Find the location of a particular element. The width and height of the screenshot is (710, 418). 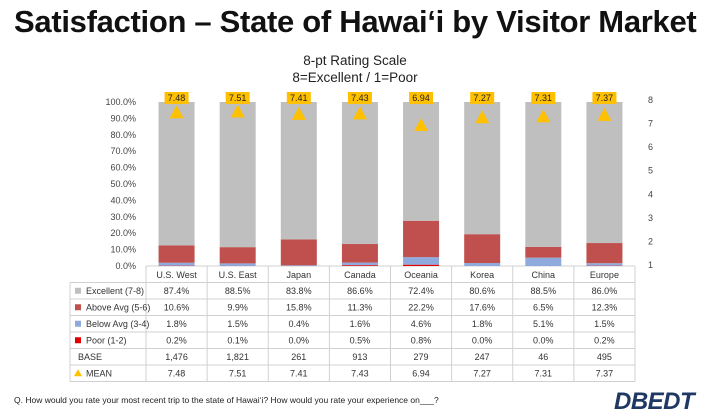

mean-label-box-canada is located at coordinates (359, 98).